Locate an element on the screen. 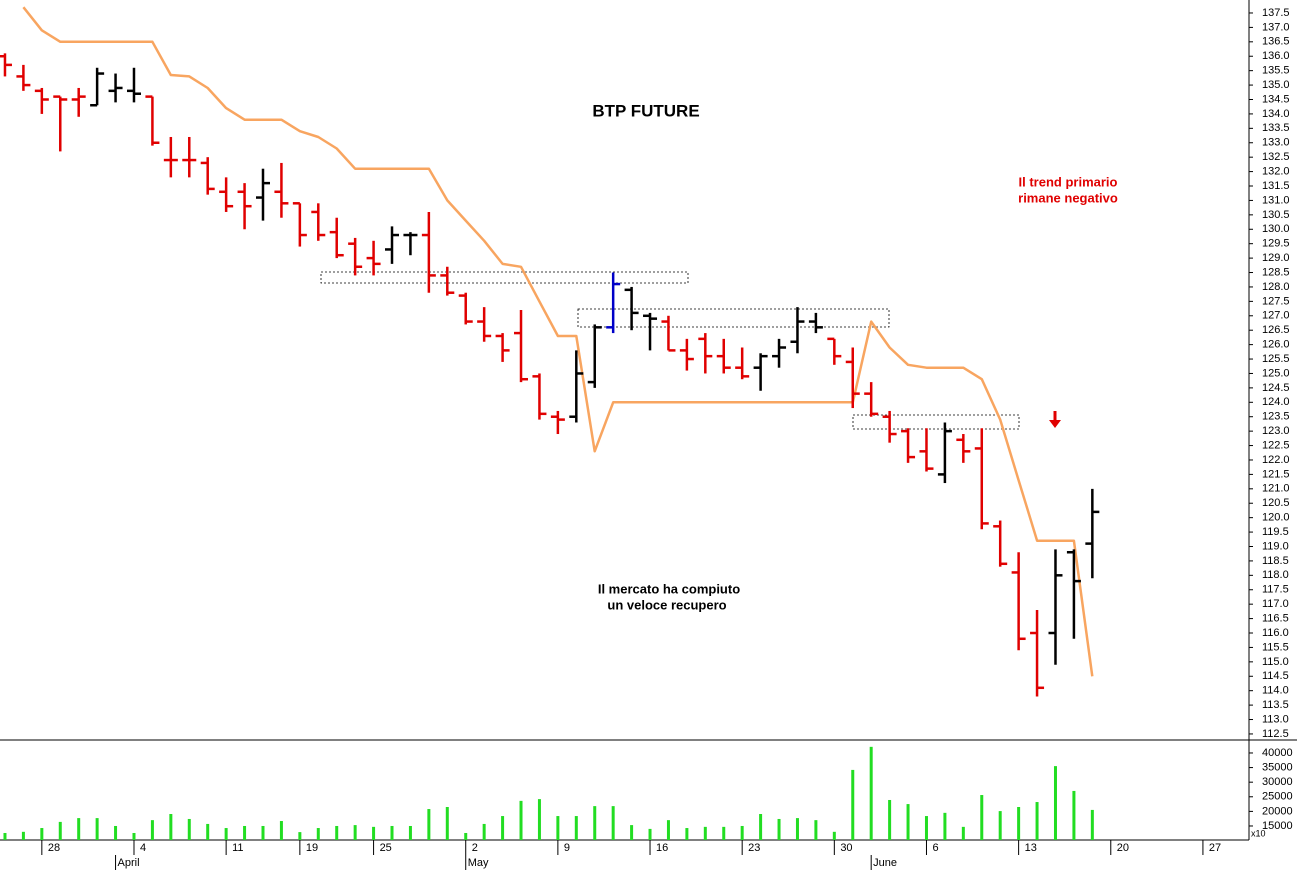 The image size is (1297, 870). x-tick-label: 25 is located at coordinates (386, 848).